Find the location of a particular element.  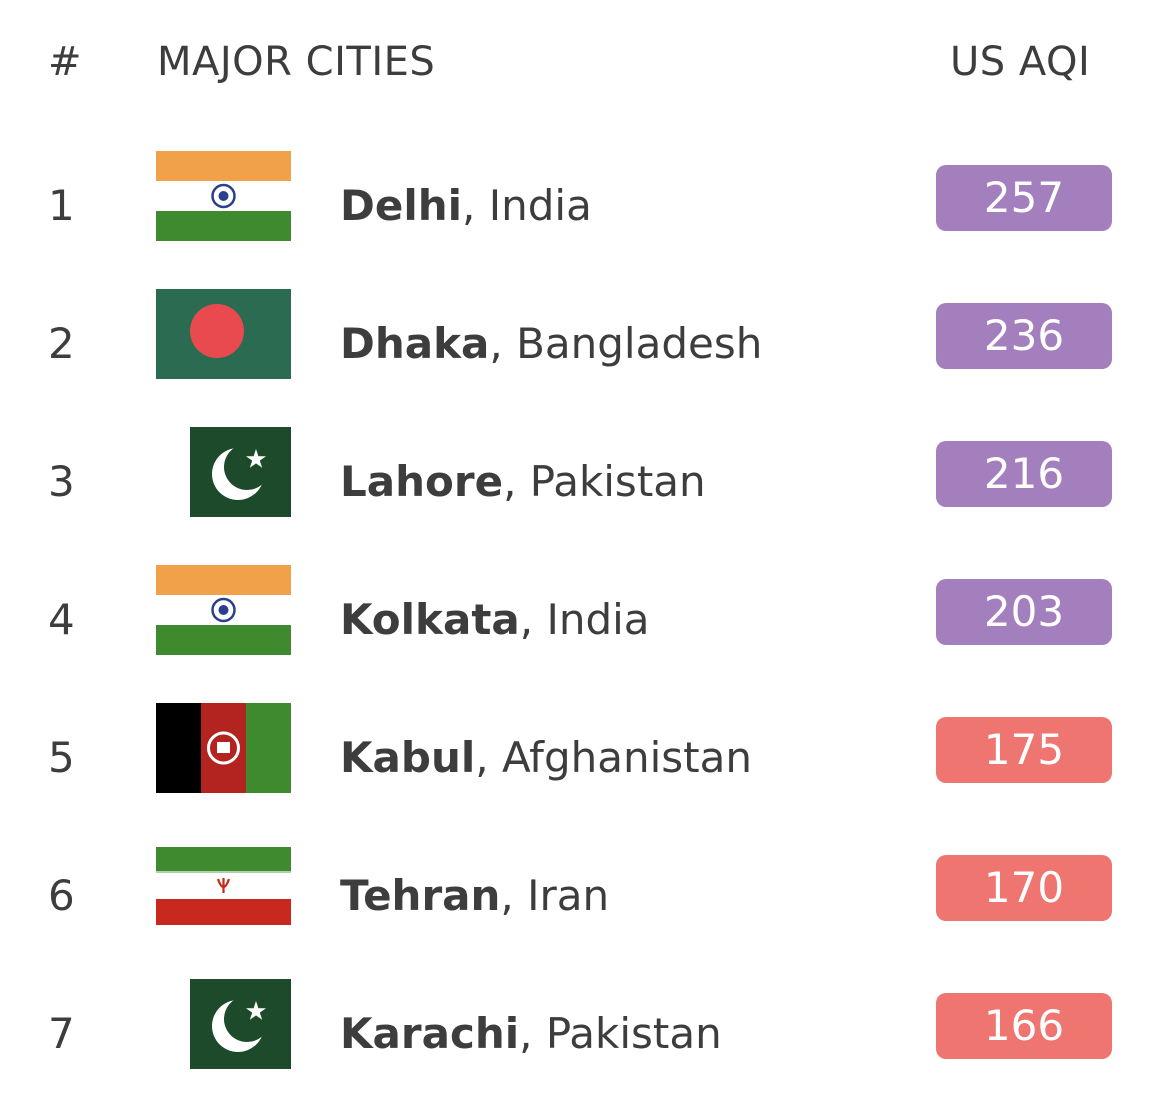

city-row: 5 Kabul, Afghanistan 175 is located at coordinates (585, 759).